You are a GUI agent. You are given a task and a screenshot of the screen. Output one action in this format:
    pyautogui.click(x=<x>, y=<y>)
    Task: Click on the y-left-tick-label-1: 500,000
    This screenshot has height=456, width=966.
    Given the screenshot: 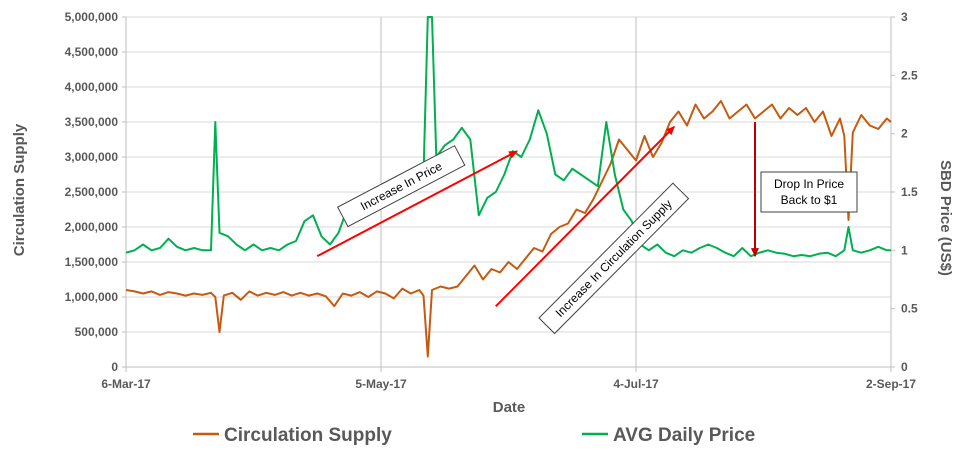 What is the action you would take?
    pyautogui.click(x=97, y=332)
    